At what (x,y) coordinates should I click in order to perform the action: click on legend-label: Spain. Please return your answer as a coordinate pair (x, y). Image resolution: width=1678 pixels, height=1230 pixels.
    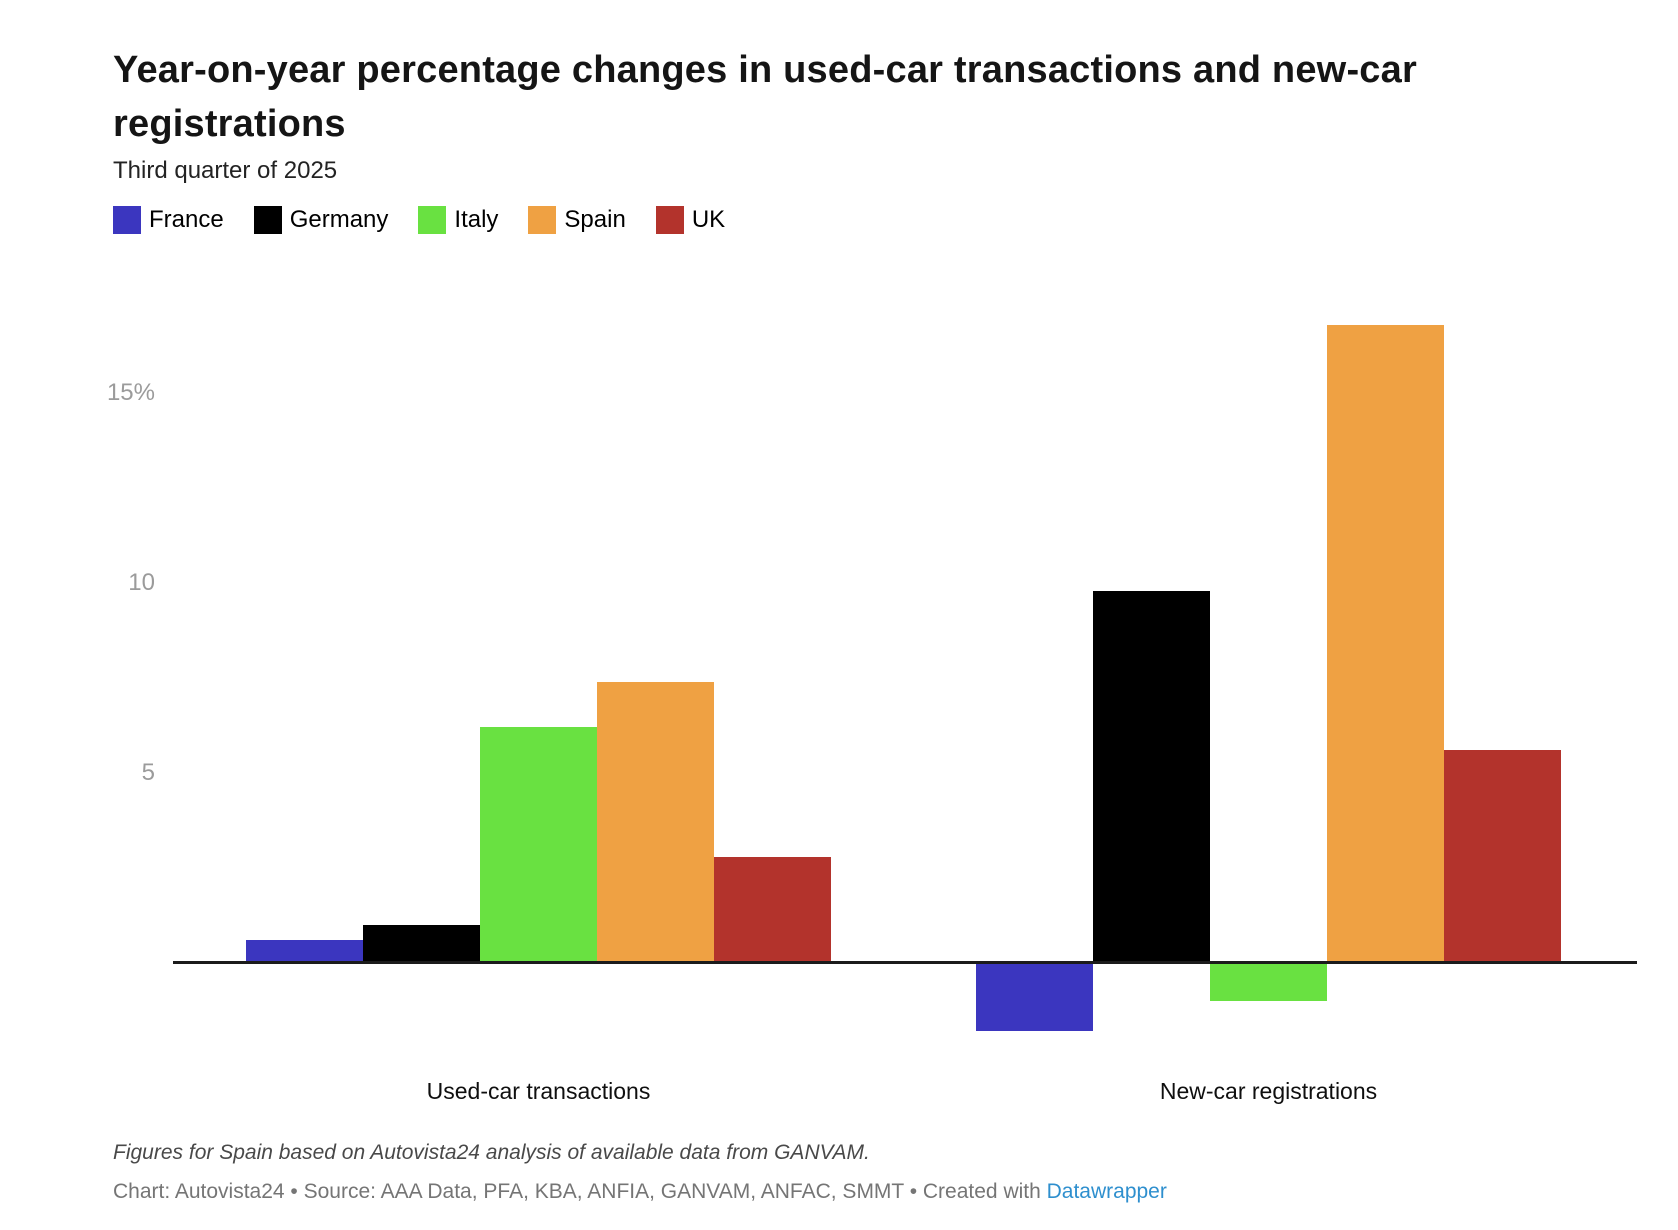
    Looking at the image, I should click on (595, 219).